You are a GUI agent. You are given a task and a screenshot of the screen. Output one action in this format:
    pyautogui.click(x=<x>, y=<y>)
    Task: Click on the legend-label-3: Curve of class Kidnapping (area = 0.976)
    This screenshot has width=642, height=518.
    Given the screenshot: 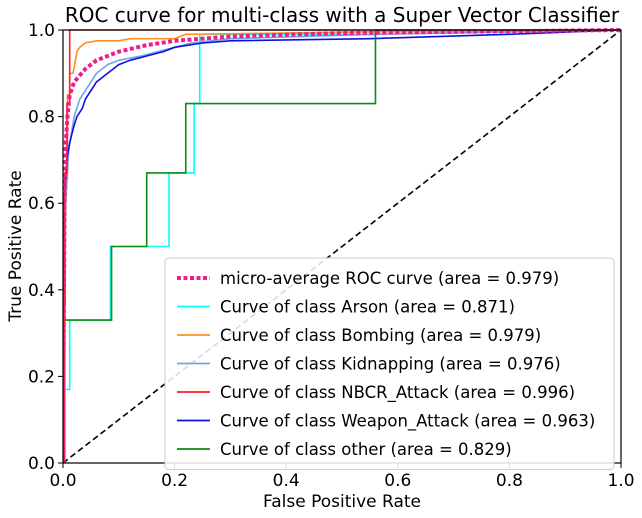 What is the action you would take?
    pyautogui.click(x=390, y=364)
    